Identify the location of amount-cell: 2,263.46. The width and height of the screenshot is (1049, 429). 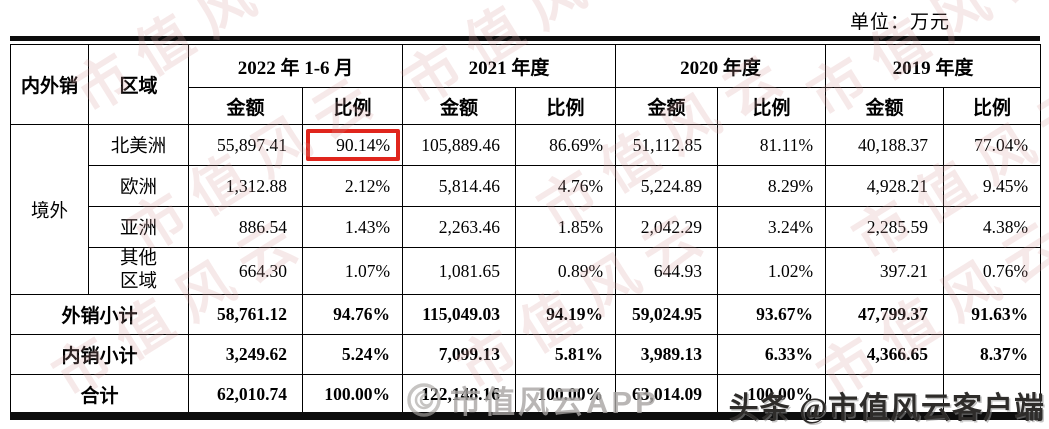
(459, 227).